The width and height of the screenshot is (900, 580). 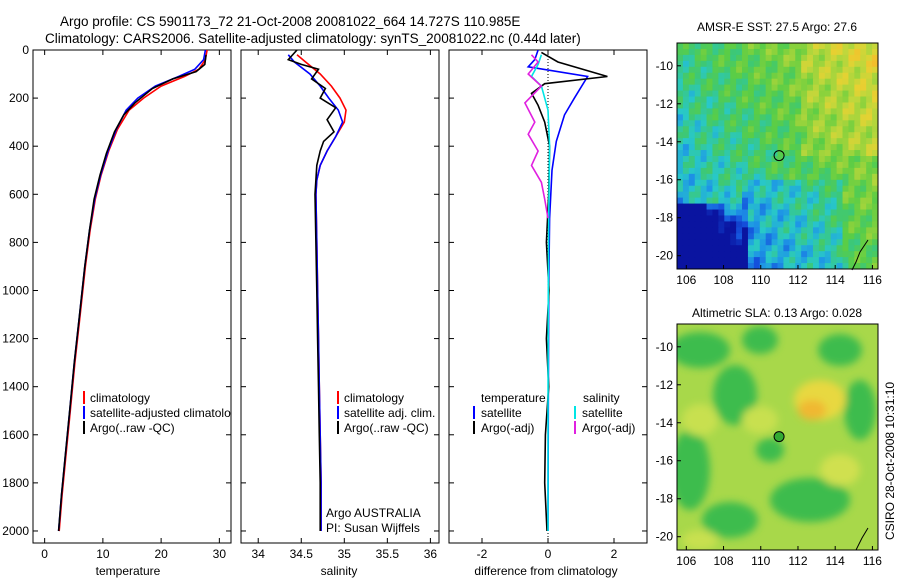 What do you see at coordinates (665, 461) in the screenshot?
I see `map-y-tick-label: -16` at bounding box center [665, 461].